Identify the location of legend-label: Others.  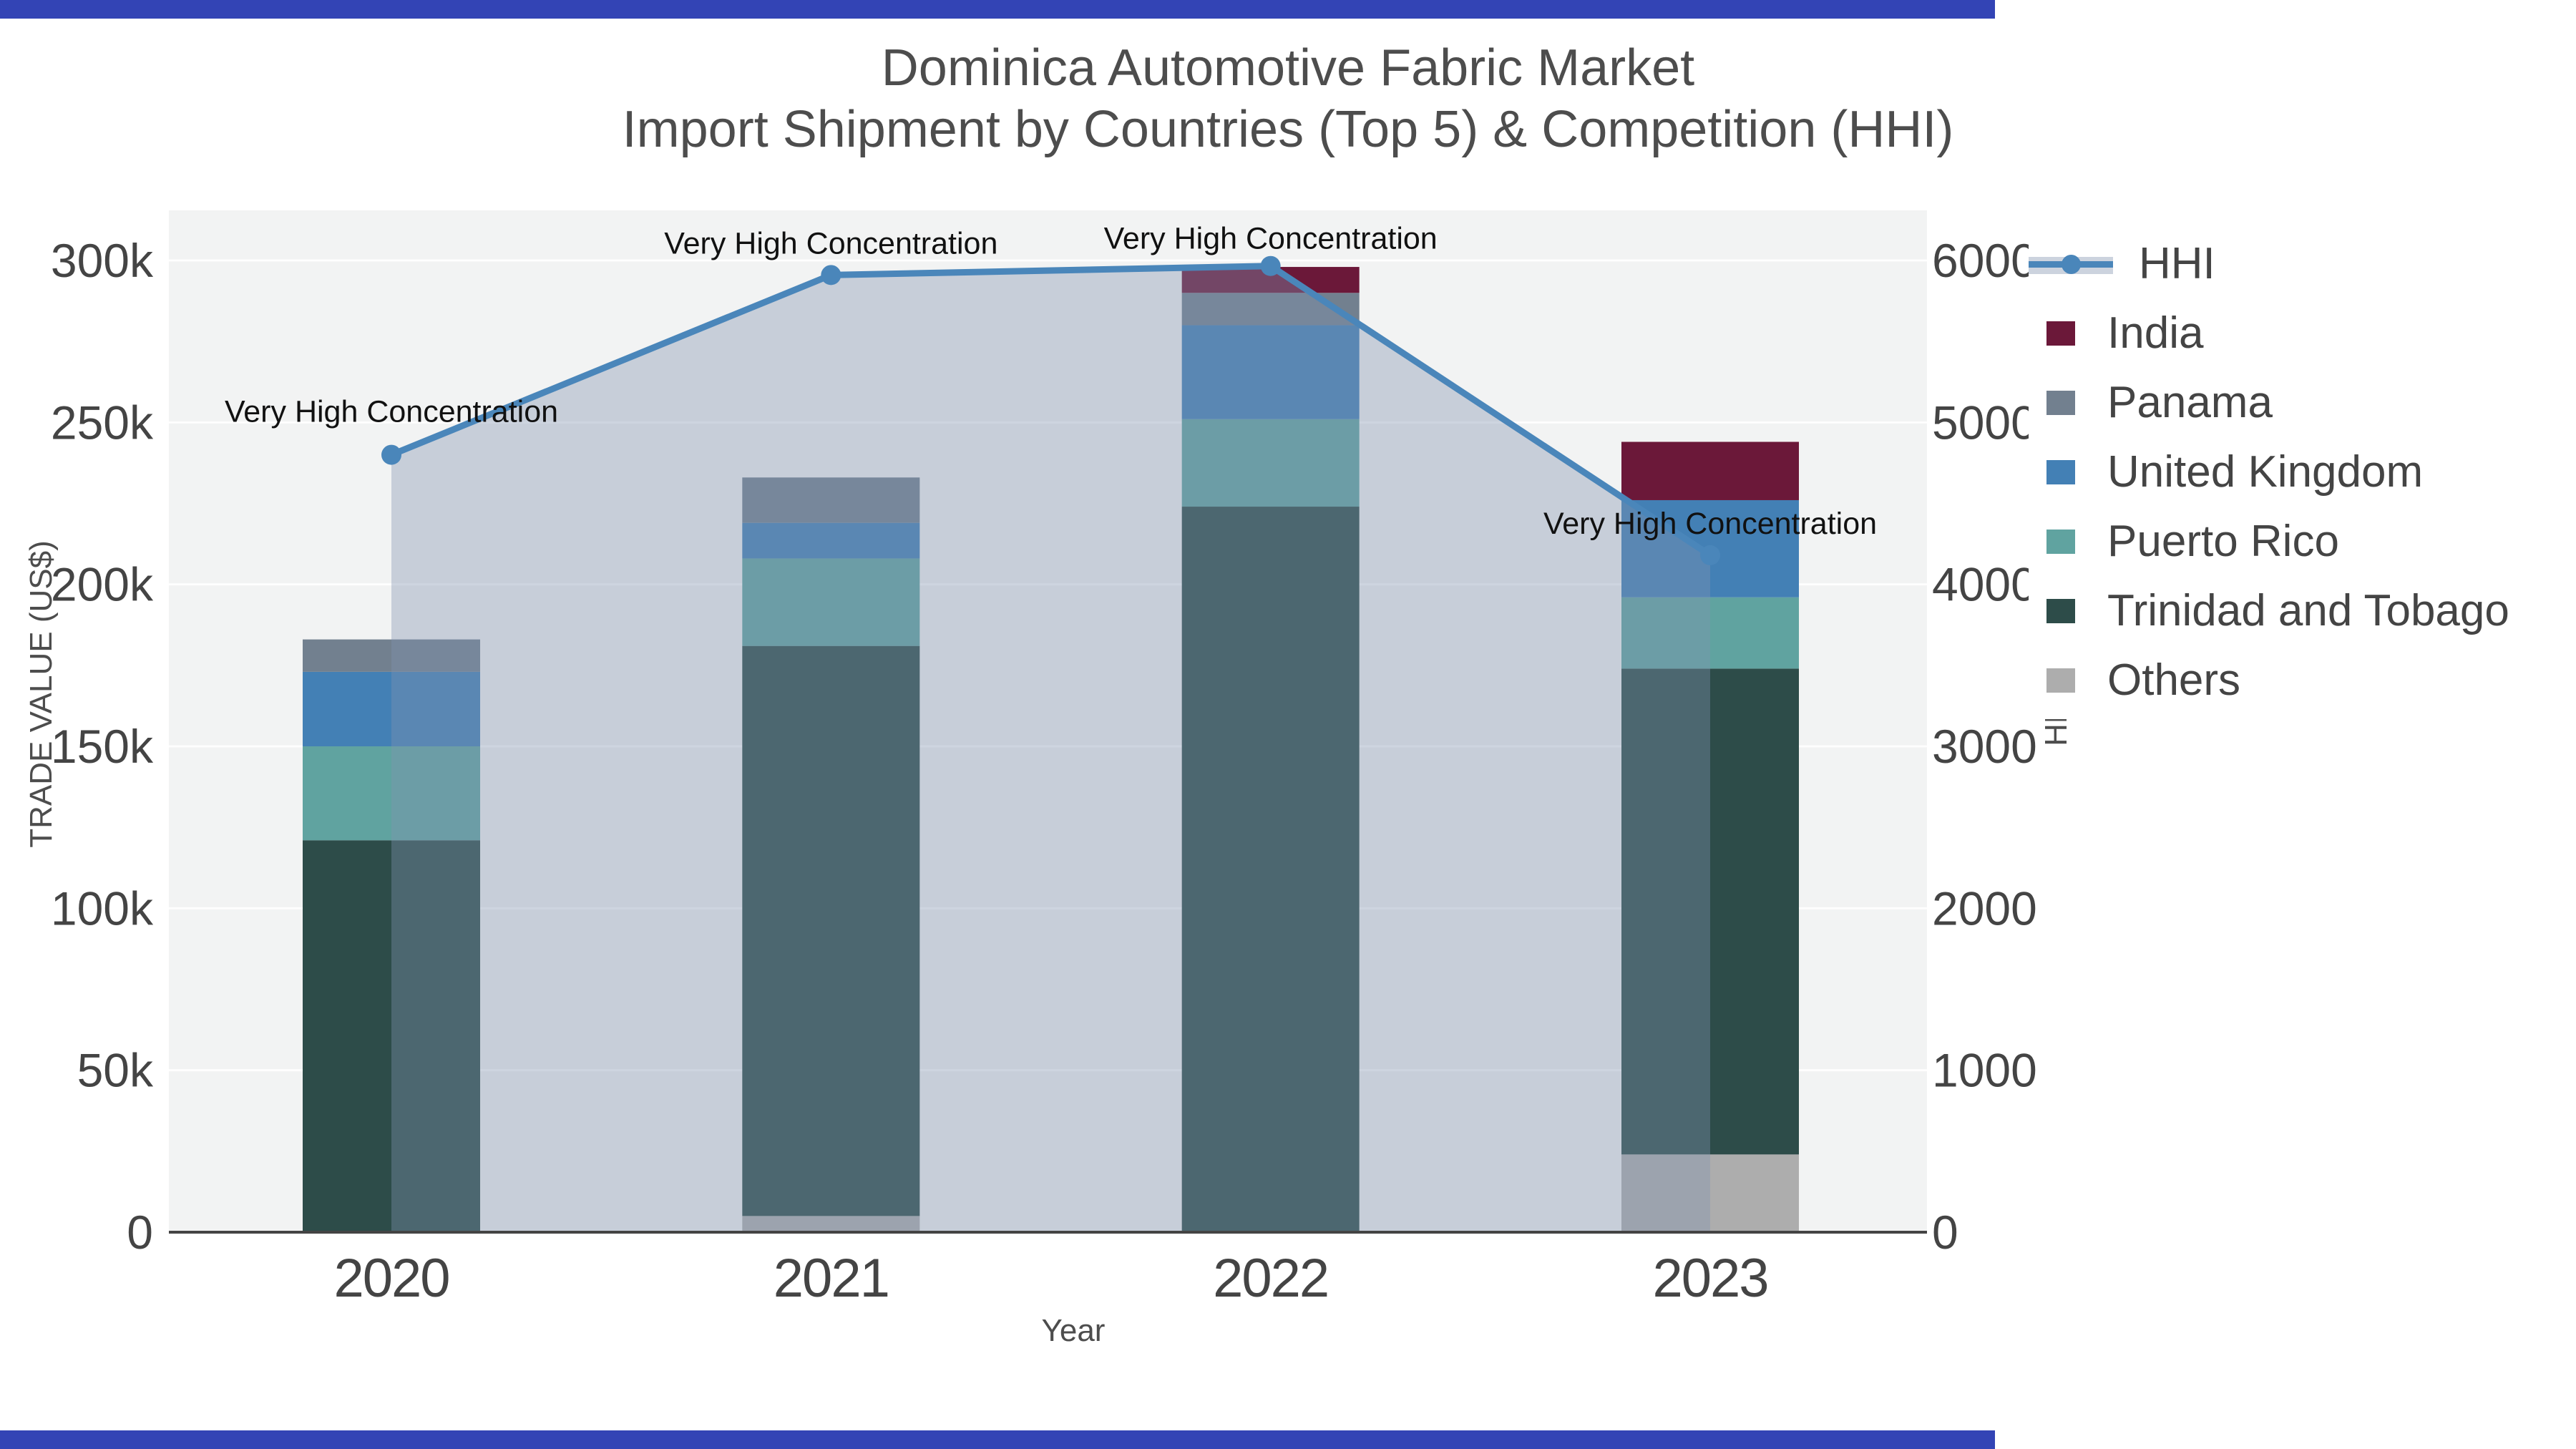
(2174, 680).